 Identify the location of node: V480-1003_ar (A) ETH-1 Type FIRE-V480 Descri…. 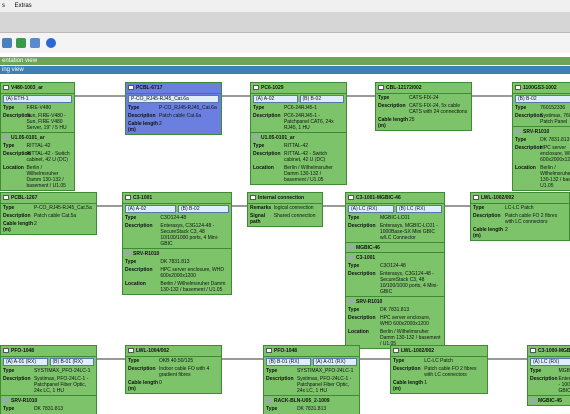
(37, 136).